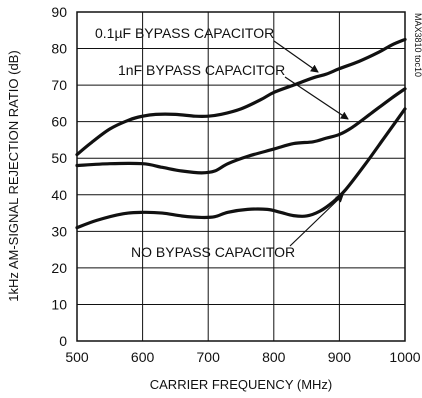 This screenshot has height=398, width=422. Describe the element at coordinates (59, 85) in the screenshot. I see `y-tick-label: 70` at that location.